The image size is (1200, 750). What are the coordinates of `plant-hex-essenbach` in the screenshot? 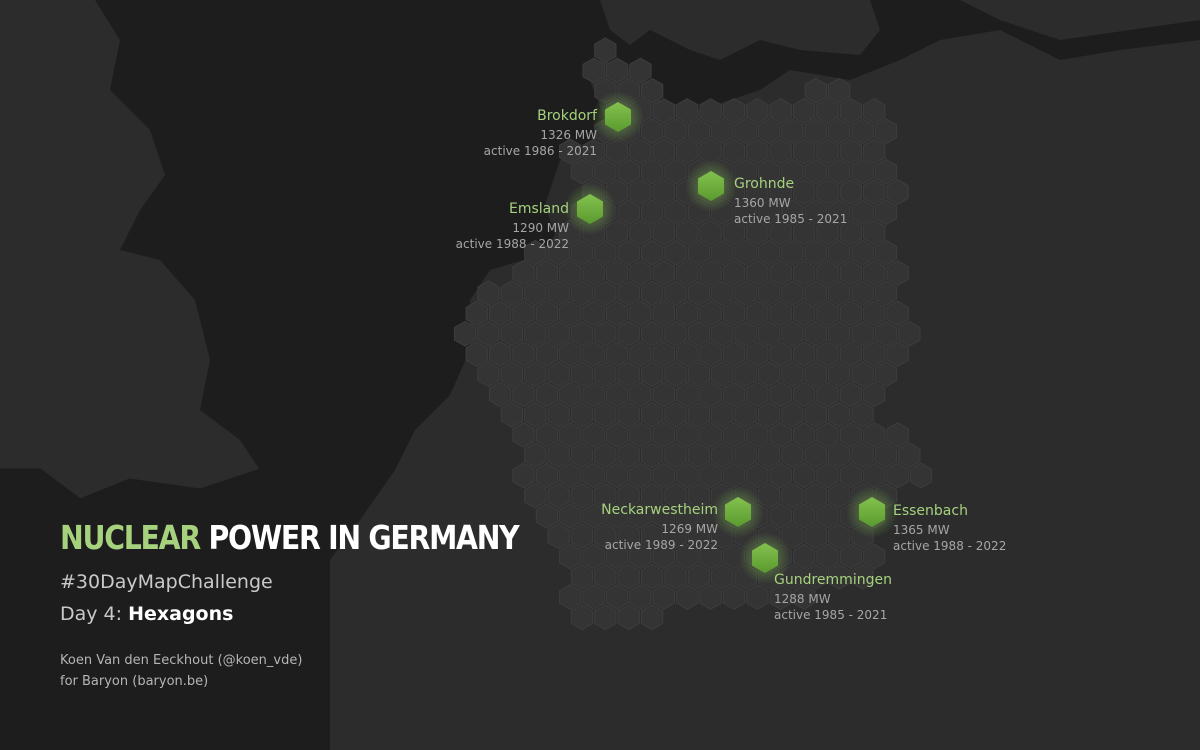 It's located at (872, 512).